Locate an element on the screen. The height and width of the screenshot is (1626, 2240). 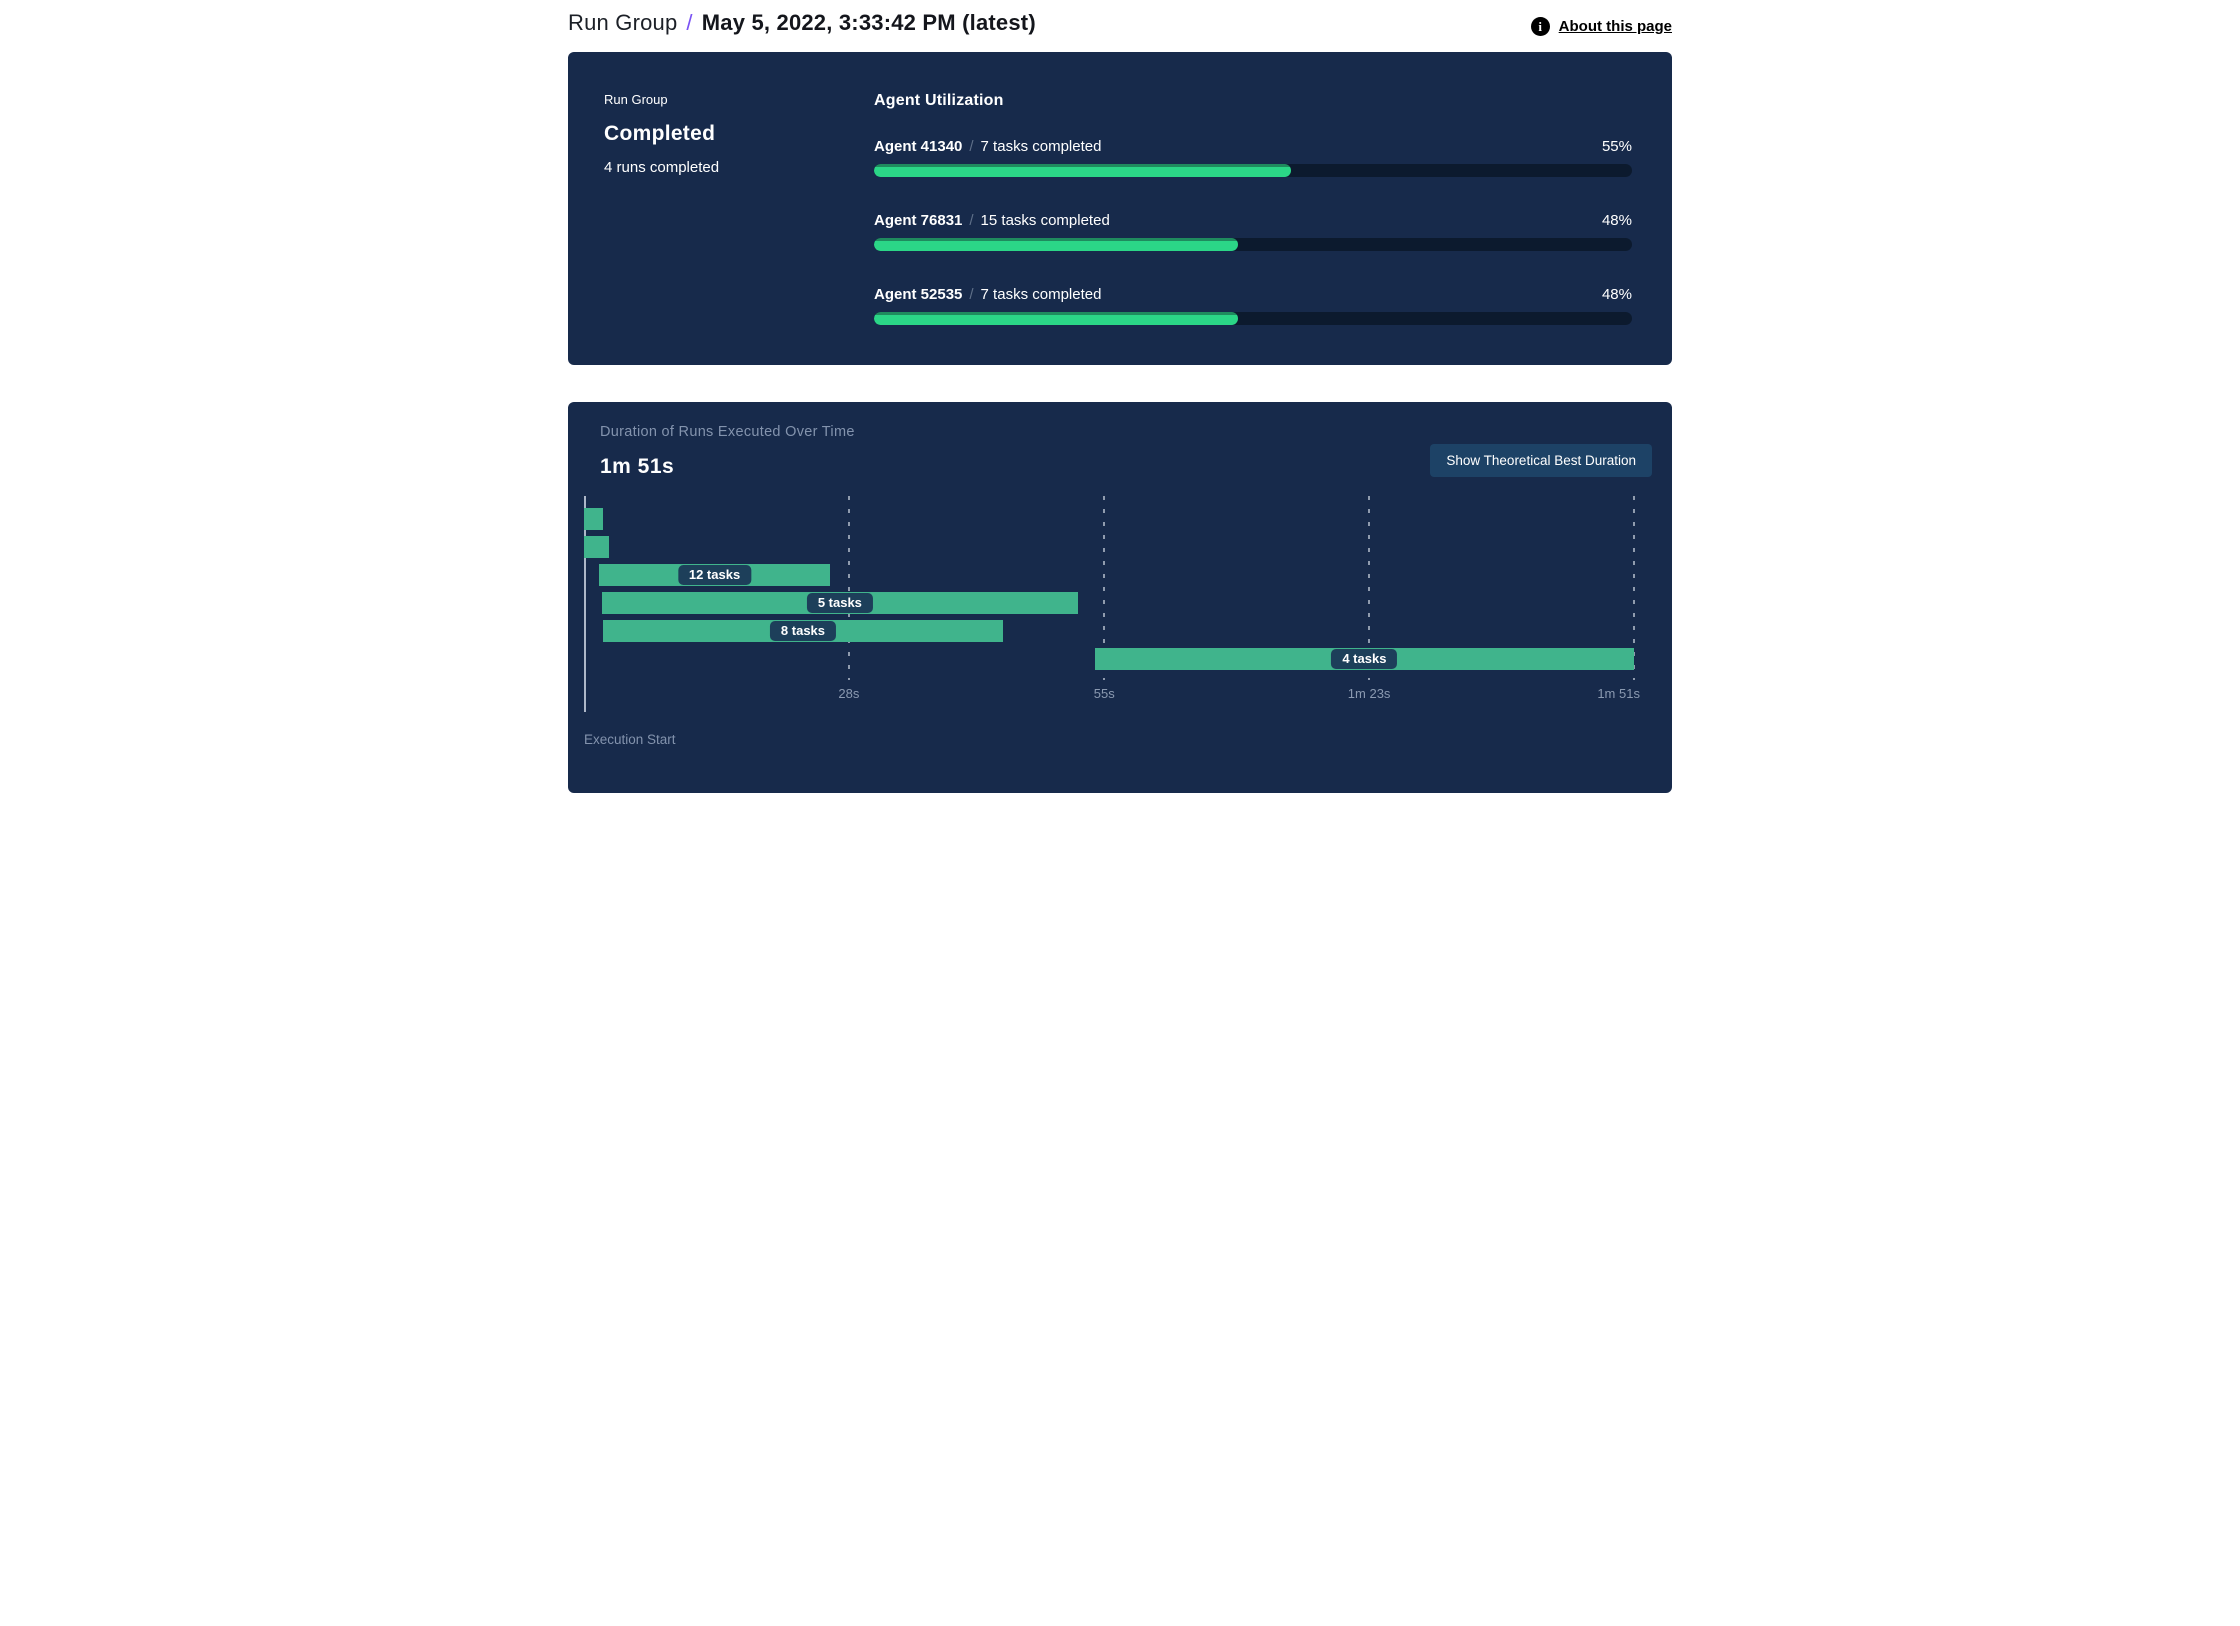
agent-label-line: Agent 76831 / 15 tasks completed 48% is located at coordinates (1253, 220).